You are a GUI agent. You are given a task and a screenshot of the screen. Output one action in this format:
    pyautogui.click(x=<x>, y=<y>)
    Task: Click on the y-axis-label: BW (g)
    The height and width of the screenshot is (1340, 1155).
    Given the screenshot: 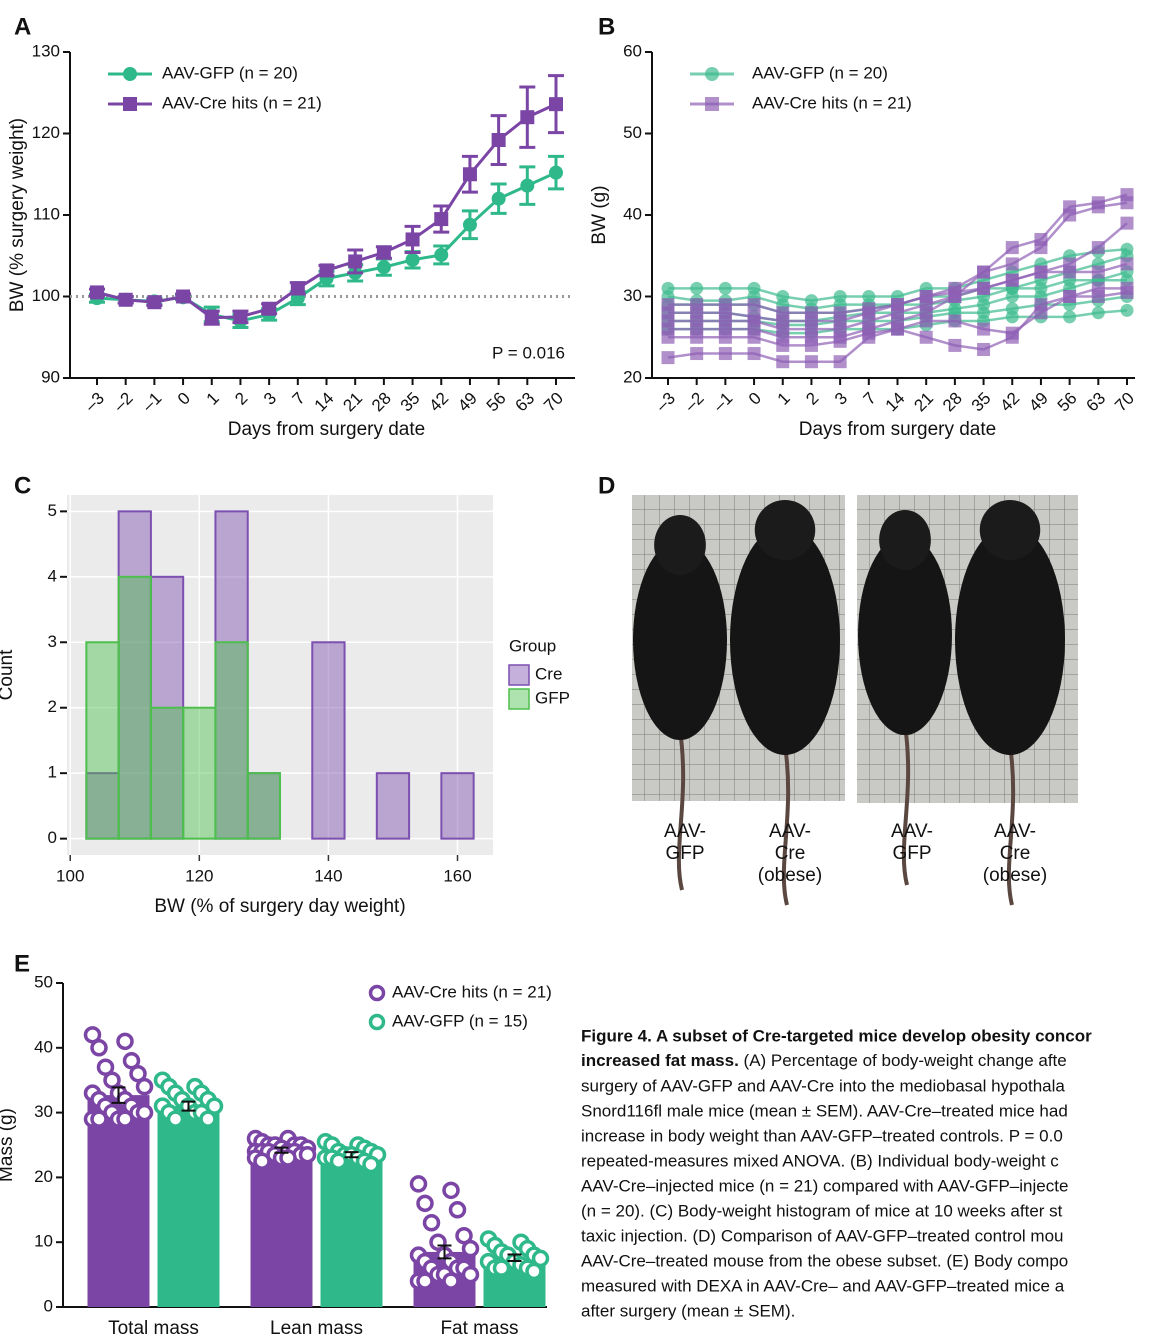 What is the action you would take?
    pyautogui.click(x=599, y=214)
    